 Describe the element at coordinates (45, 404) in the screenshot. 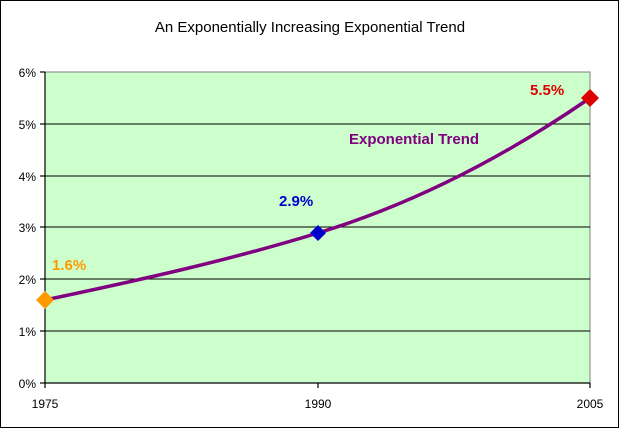

I see `svg-text: 1975` at that location.